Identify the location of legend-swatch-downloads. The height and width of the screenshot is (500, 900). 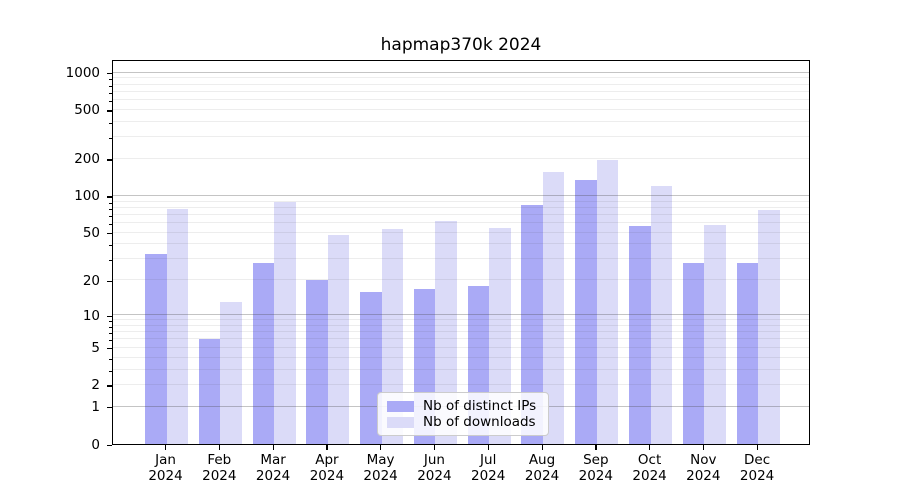
(400, 422).